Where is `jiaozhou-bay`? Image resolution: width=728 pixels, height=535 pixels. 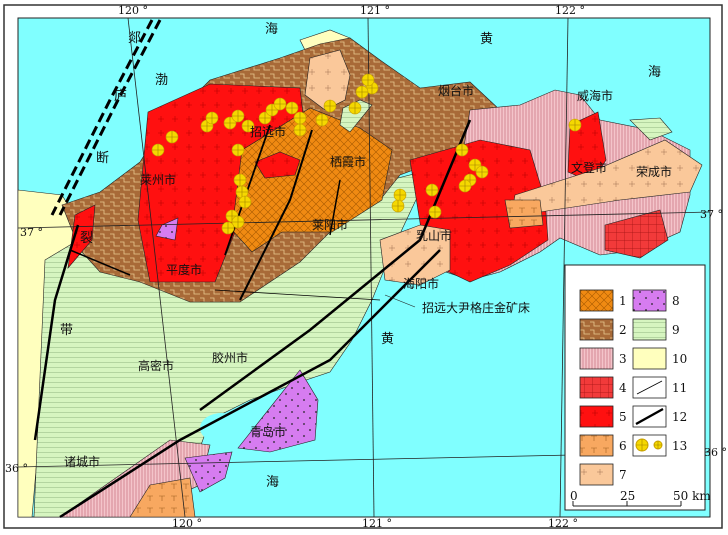 jiaozhou-bay is located at coordinates (222, 428).